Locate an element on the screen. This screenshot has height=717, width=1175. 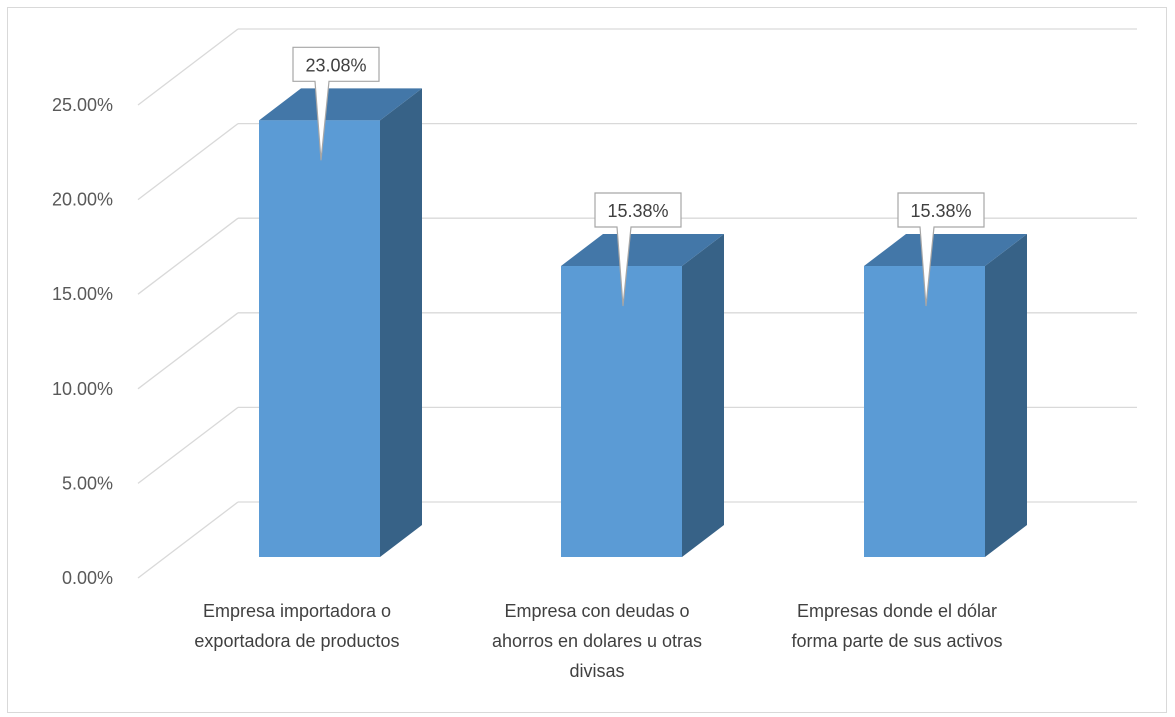
y-tick-label: 10.00% is located at coordinates (82, 389).